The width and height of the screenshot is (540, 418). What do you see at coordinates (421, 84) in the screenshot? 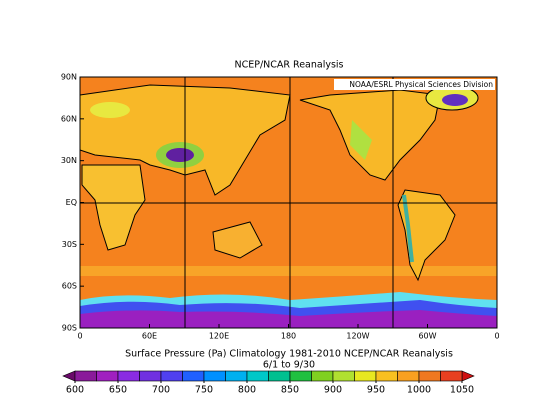
I see `credit: NOAA/ESRL Physical Sciences Division` at bounding box center [421, 84].